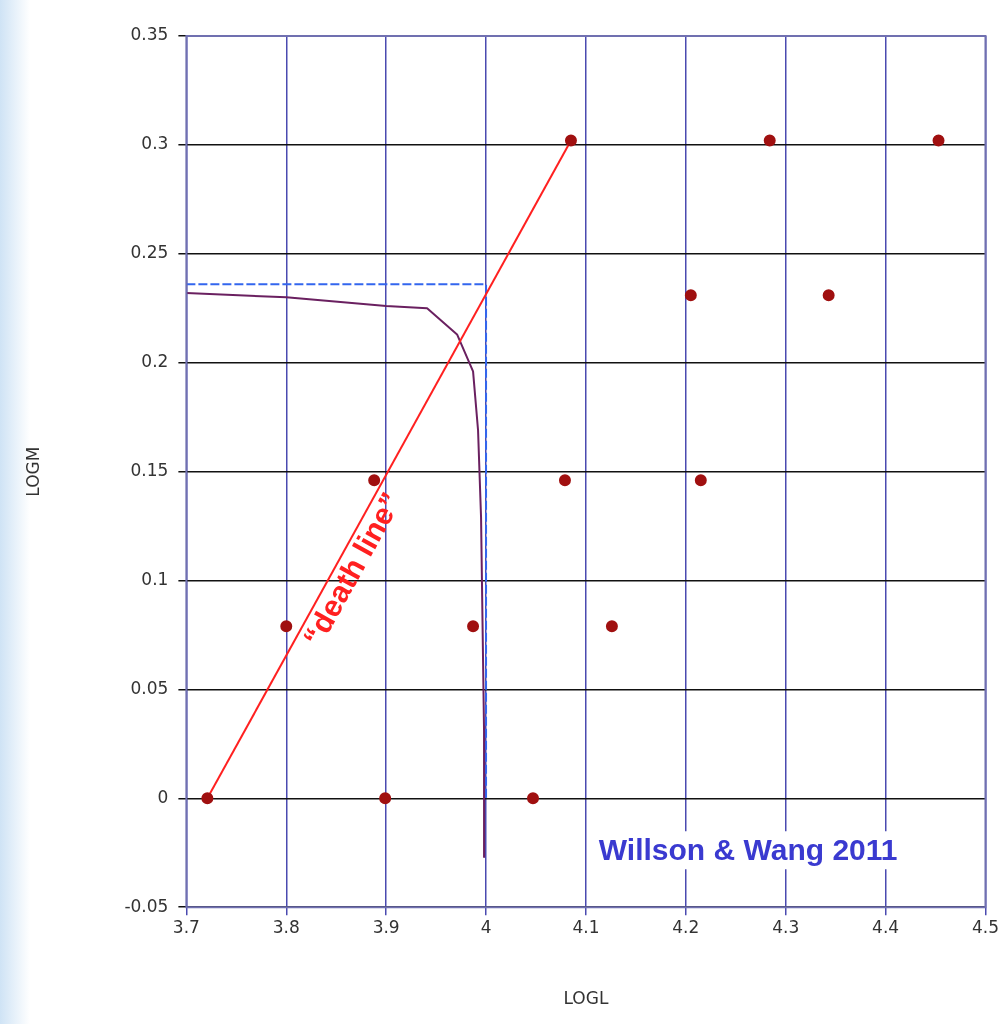 This screenshot has height=1024, width=1002. I want to click on y-tick-label: 0.2, so click(155, 361).